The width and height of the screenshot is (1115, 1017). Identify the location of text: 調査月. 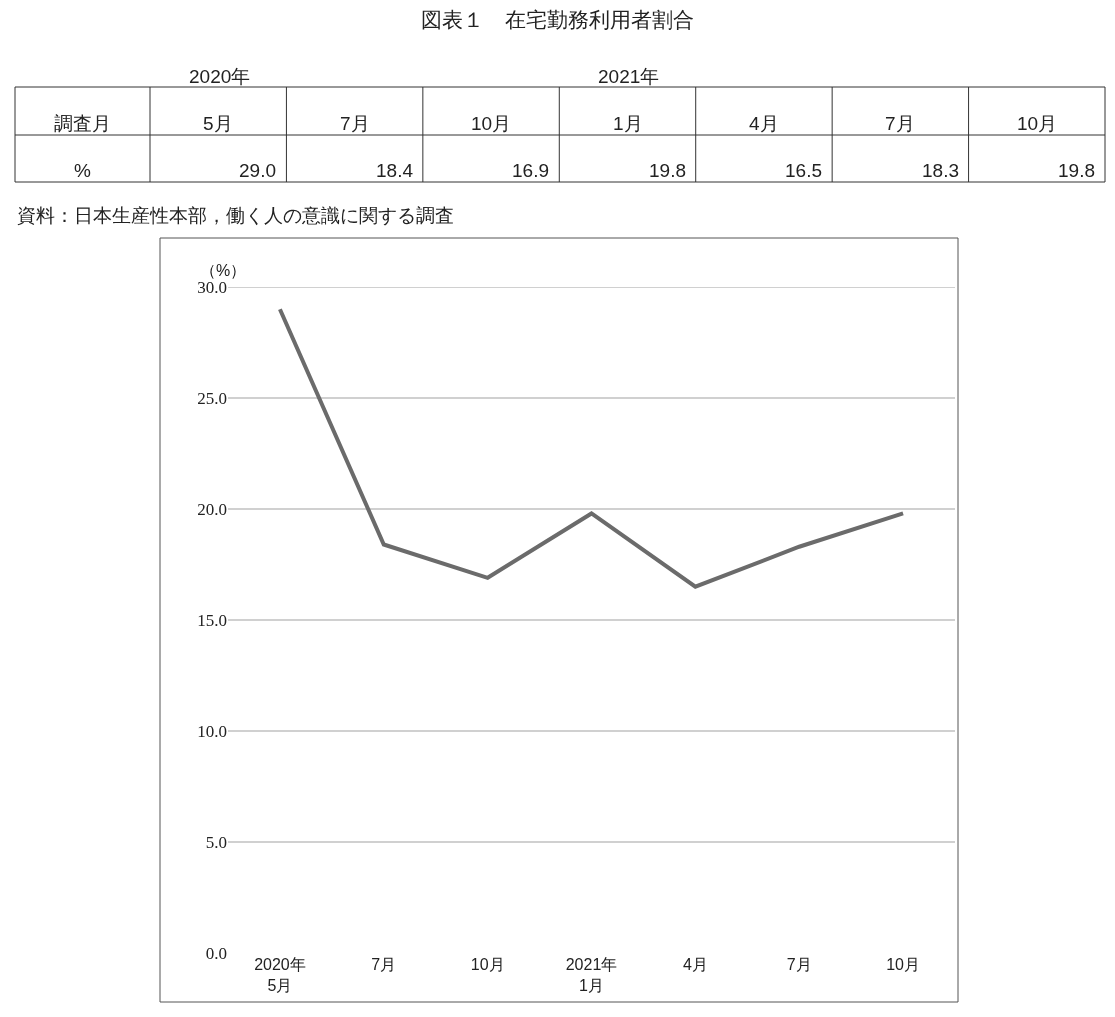
(82, 123).